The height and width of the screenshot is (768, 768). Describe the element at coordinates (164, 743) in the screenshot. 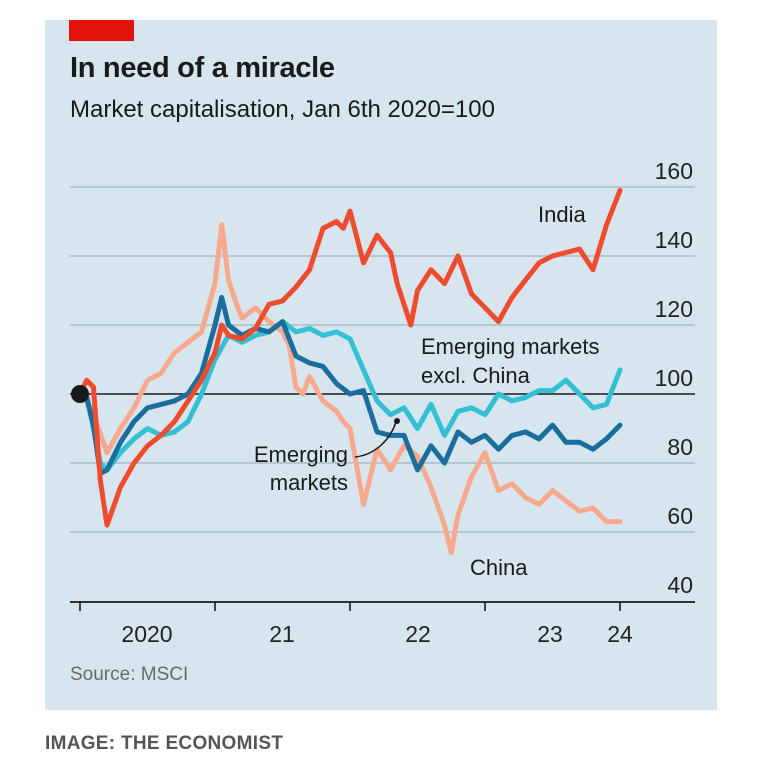

I see `image-credit: IMAGE: THE ECONOMIST` at that location.